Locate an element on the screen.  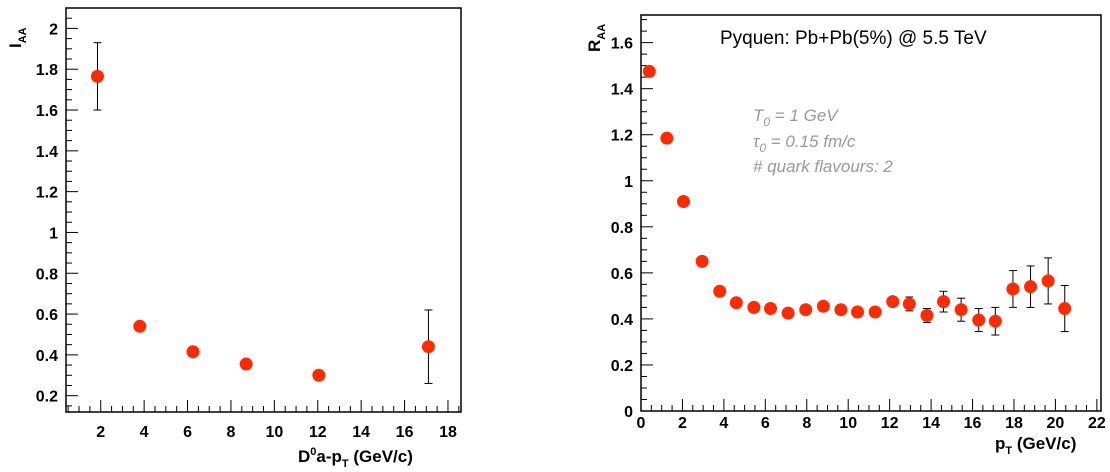
left-y-tick-label: 1.8 is located at coordinates (47, 70).